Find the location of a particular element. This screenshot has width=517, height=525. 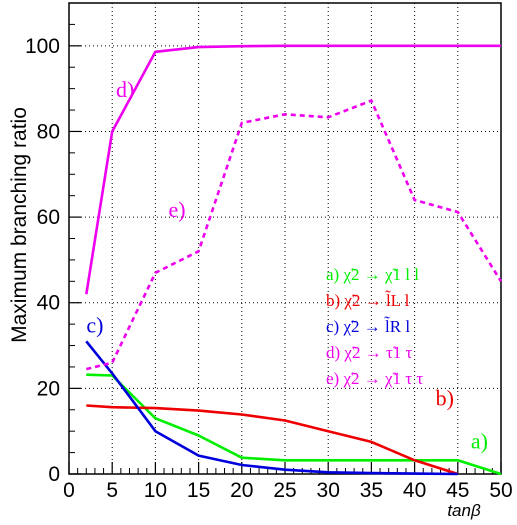

legend-entry-d: d) χ̃2 → τ̃1 τ is located at coordinates (369, 352).